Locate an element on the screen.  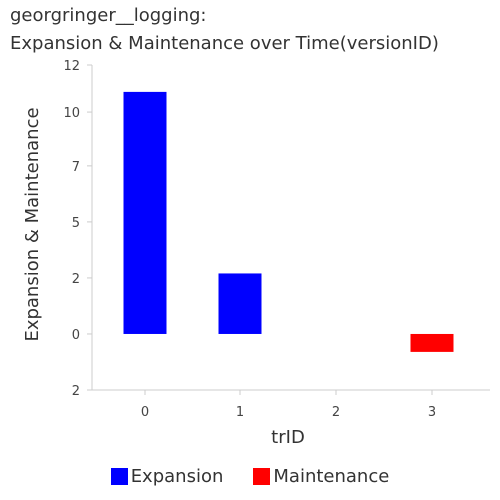
legend-swatch-maintenance is located at coordinates (262, 476).